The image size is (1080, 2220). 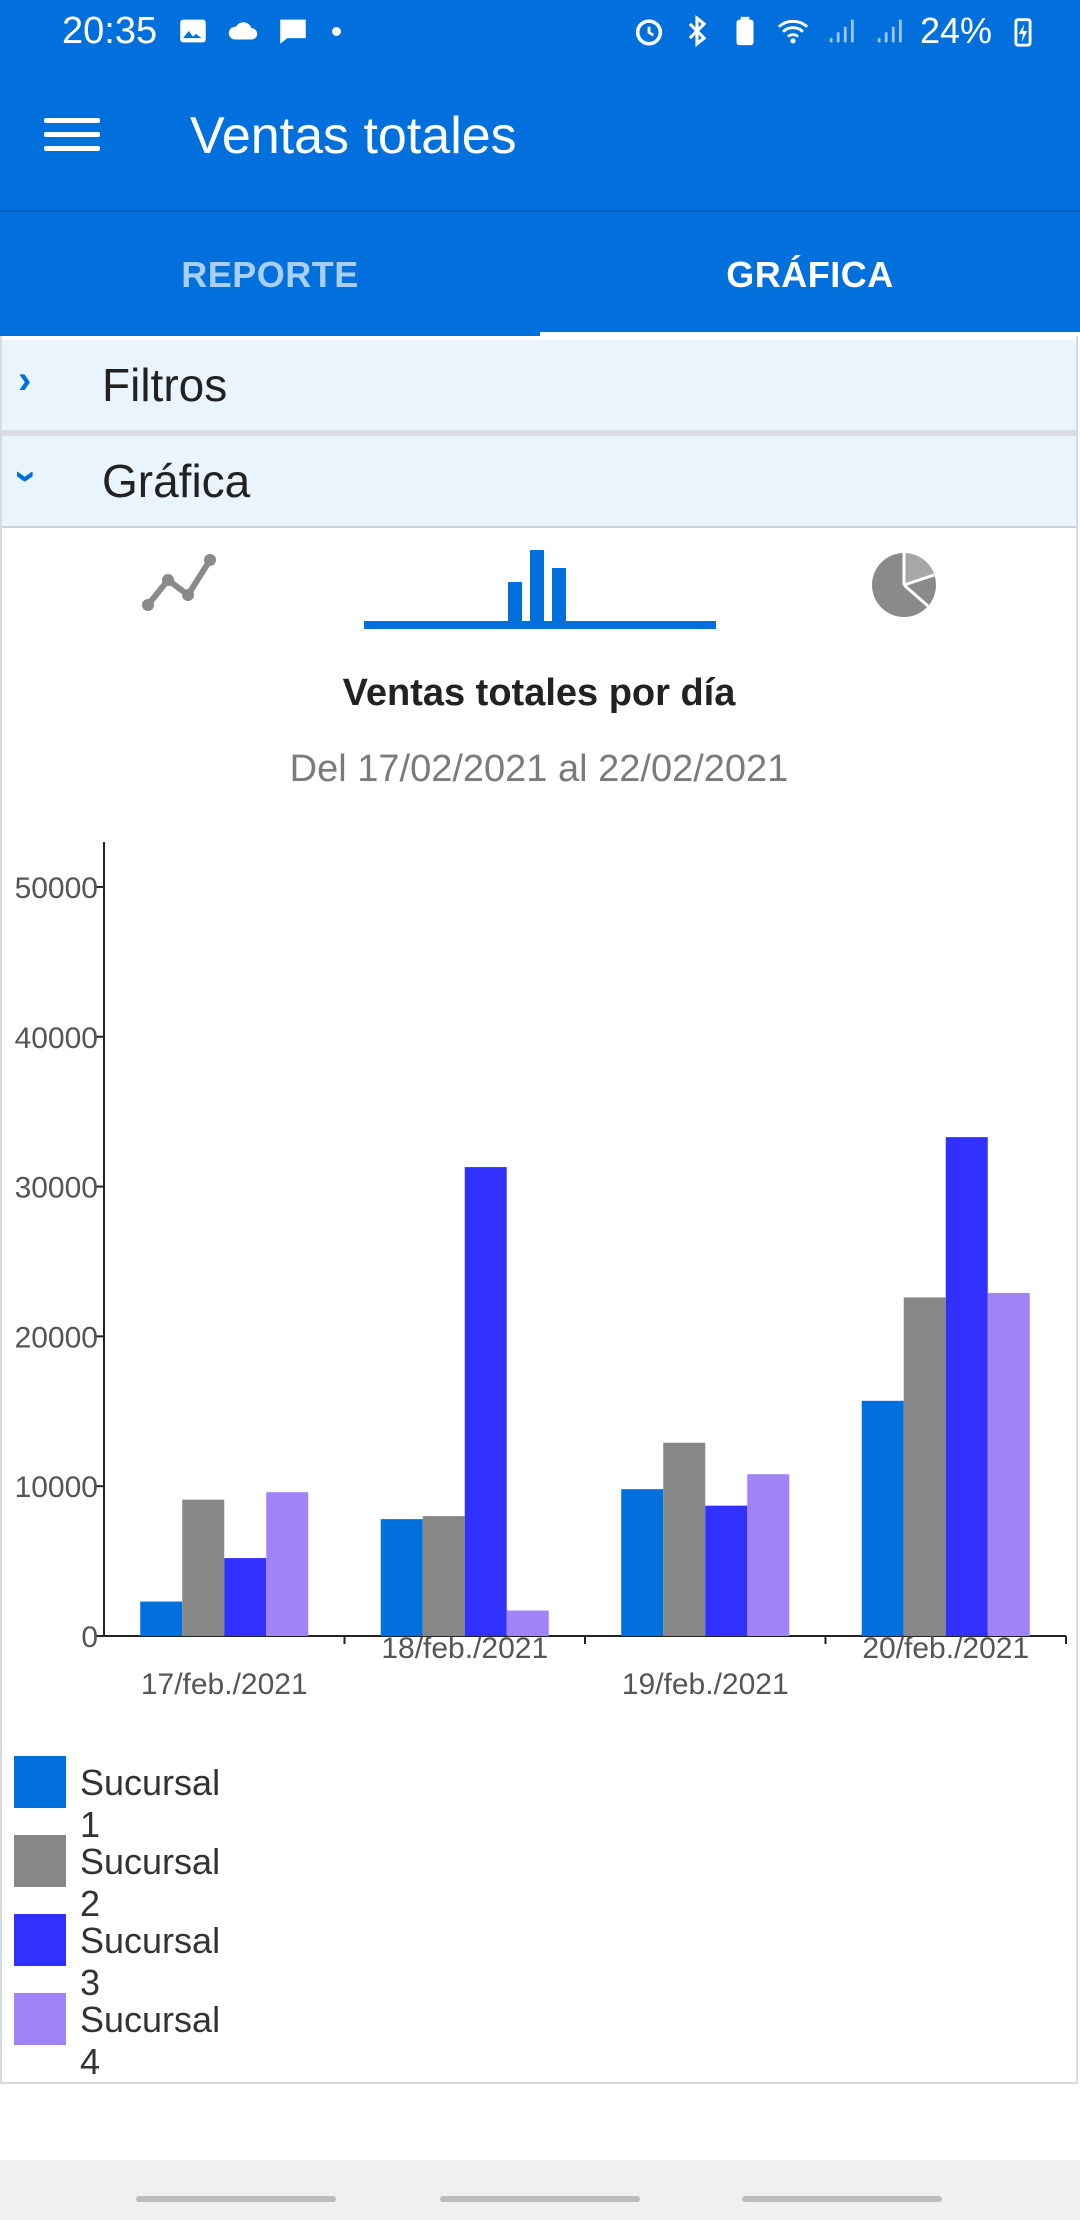 What do you see at coordinates (539, 386) in the screenshot?
I see `section-filtros-header: › Filtros` at bounding box center [539, 386].